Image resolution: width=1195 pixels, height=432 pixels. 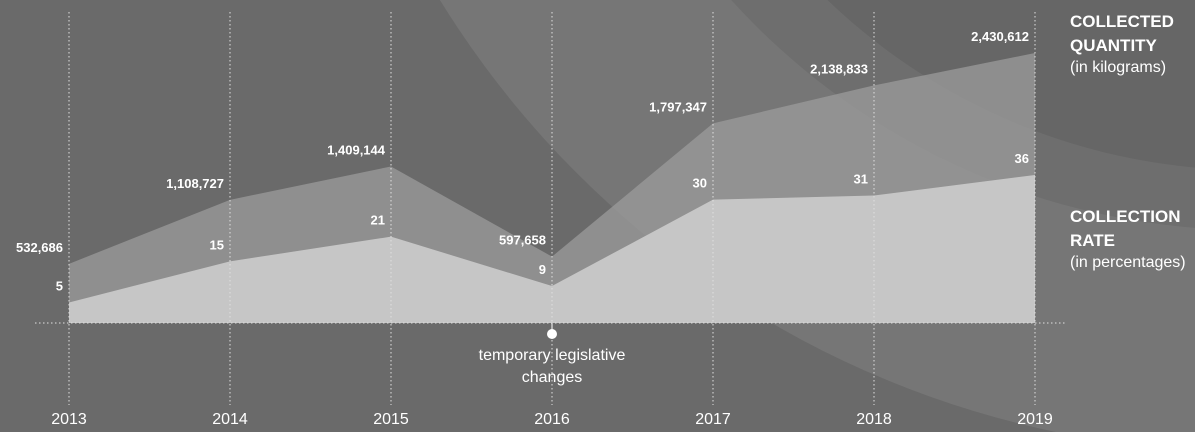 I want to click on data-label: 532,686, so click(x=39, y=247).